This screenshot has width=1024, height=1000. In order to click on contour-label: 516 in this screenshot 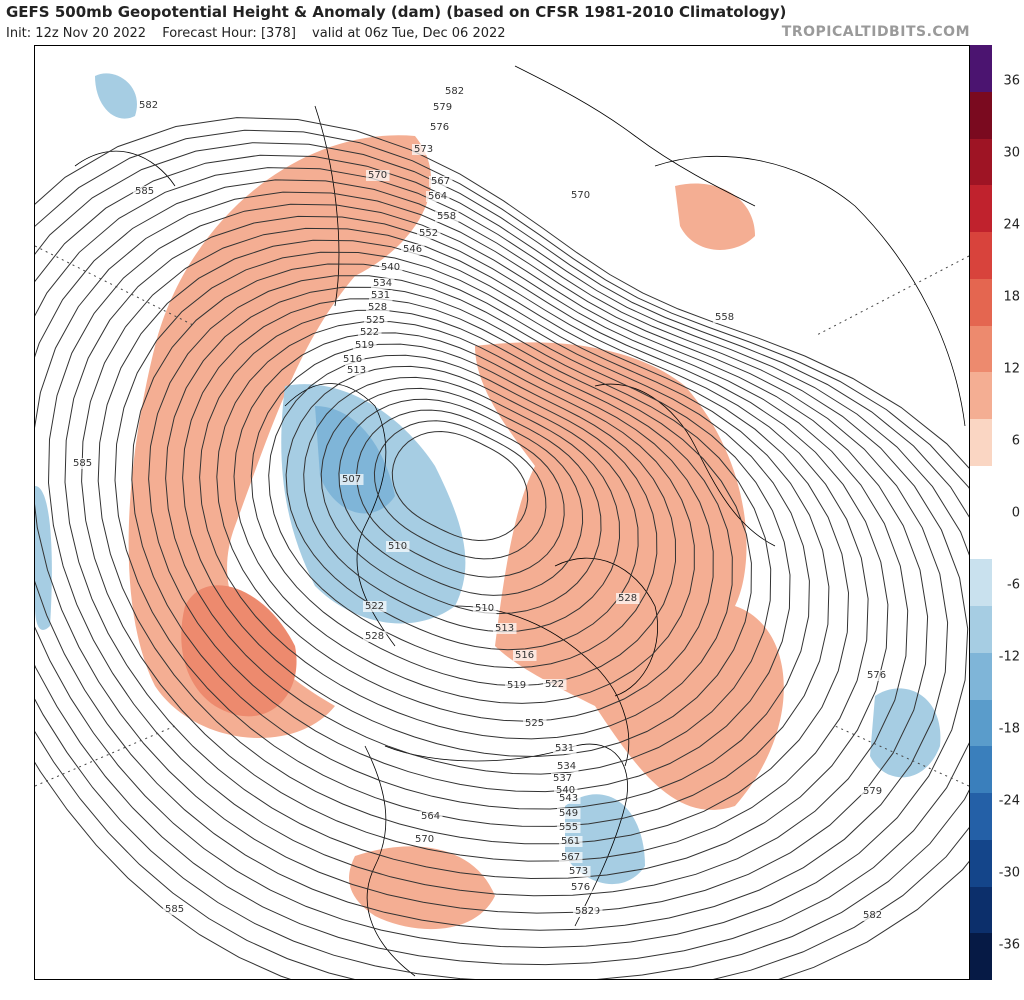, I will do `click(524, 655)`.